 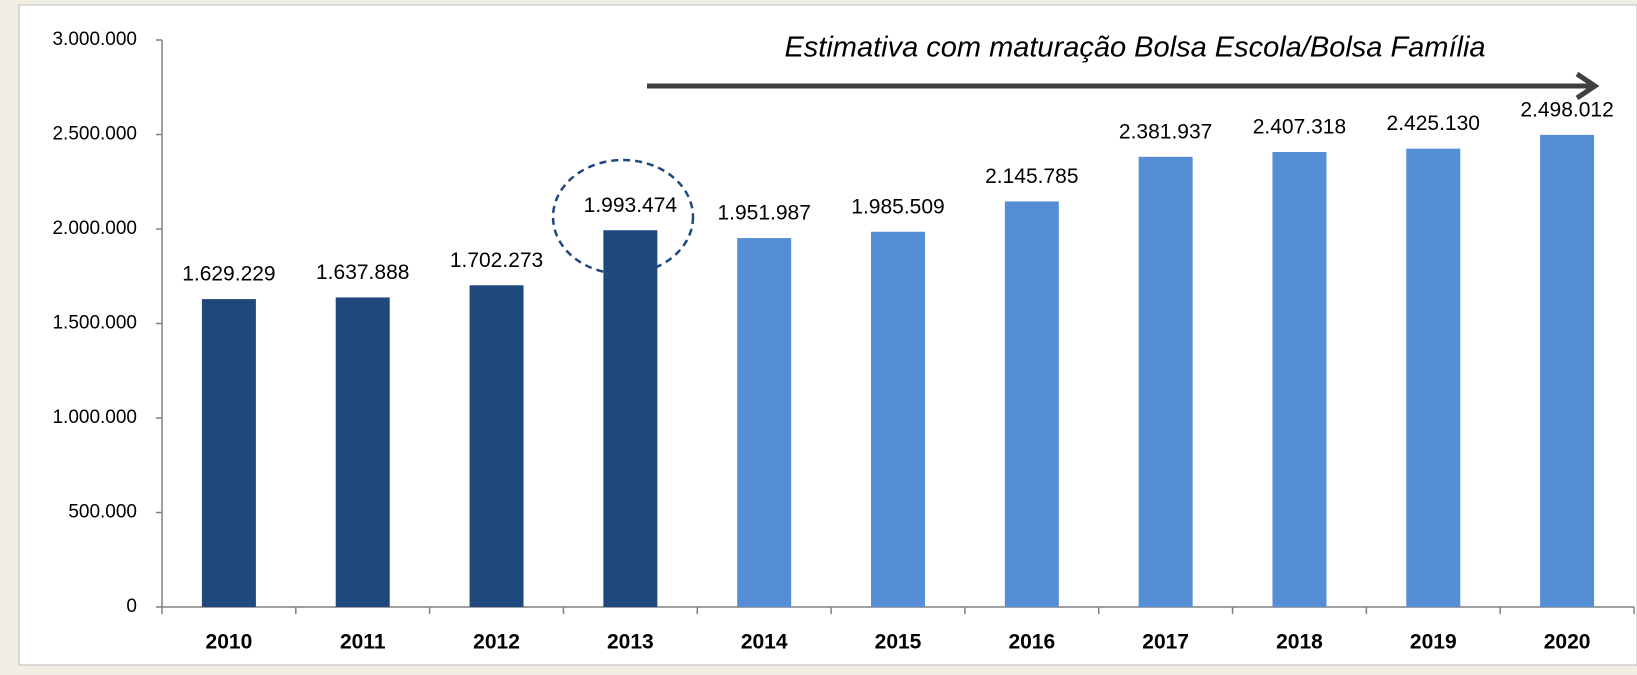 What do you see at coordinates (631, 205) in the screenshot?
I see `value-label: 1.993.474` at bounding box center [631, 205].